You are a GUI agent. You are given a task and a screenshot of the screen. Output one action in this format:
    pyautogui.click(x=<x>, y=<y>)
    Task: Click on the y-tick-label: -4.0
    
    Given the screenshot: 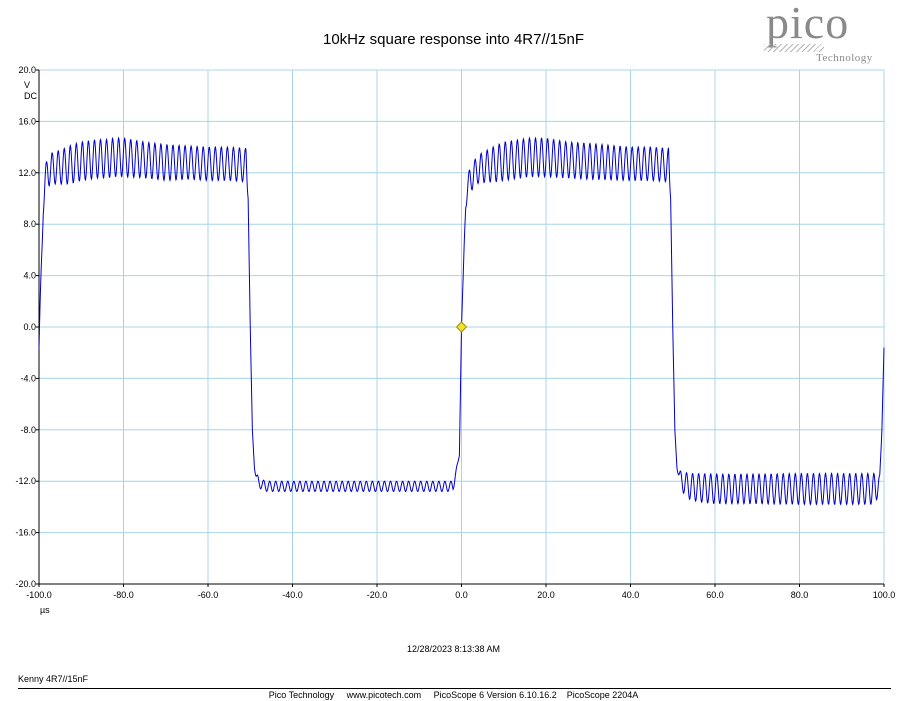 What is the action you would take?
    pyautogui.click(x=28, y=378)
    